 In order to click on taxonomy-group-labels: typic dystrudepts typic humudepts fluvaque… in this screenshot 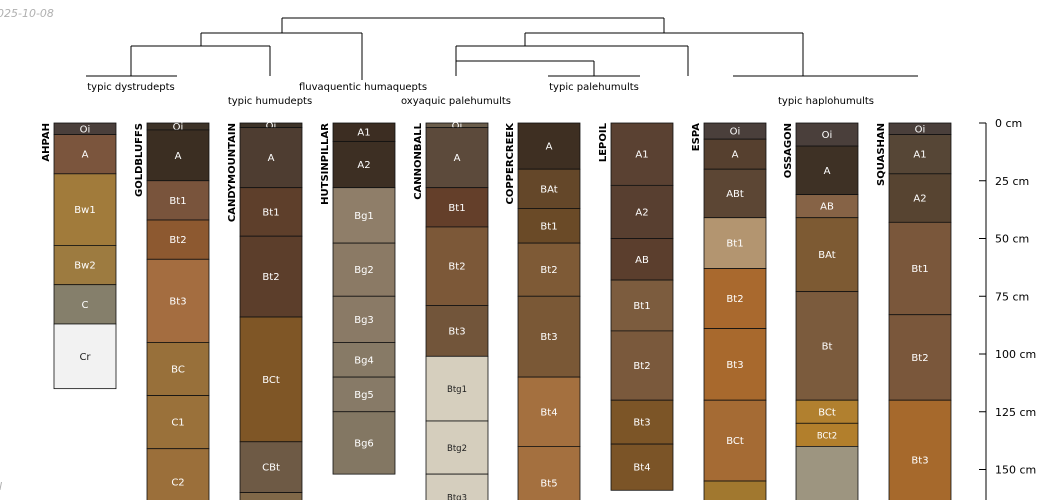, I will do `click(502, 91)`.